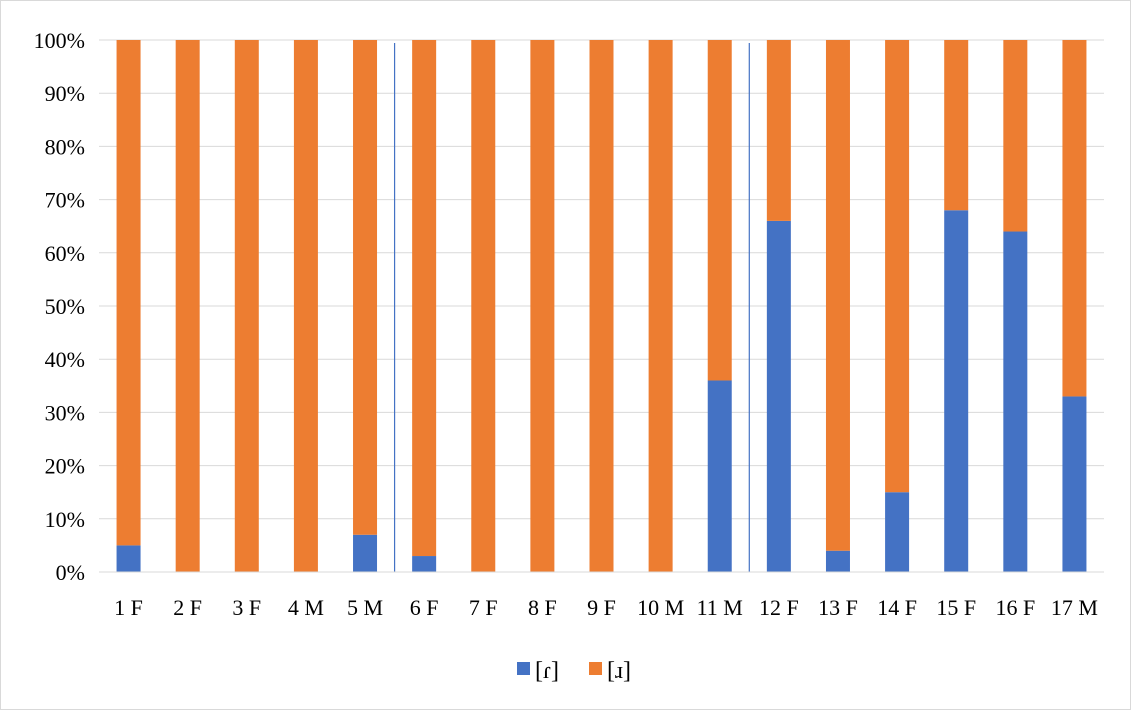 Image resolution: width=1131 pixels, height=714 pixels. Describe the element at coordinates (187, 607) in the screenshot. I see `x-tick-label: 2 F` at that location.